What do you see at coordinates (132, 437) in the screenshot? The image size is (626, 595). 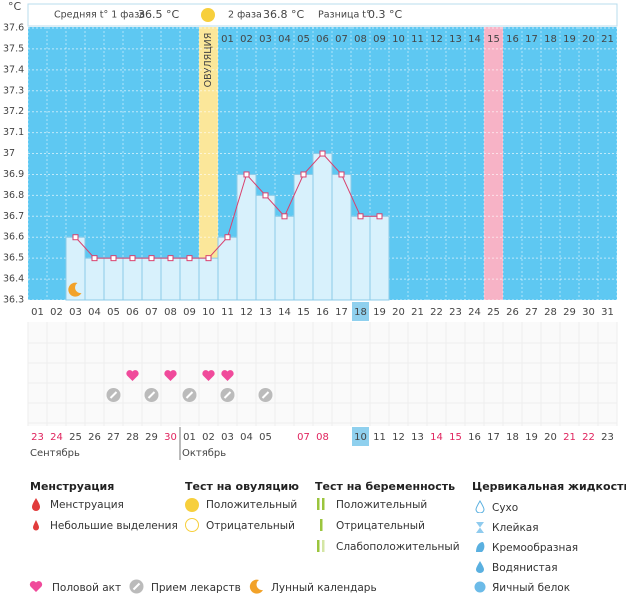 I see `date-label: 28` at bounding box center [132, 437].